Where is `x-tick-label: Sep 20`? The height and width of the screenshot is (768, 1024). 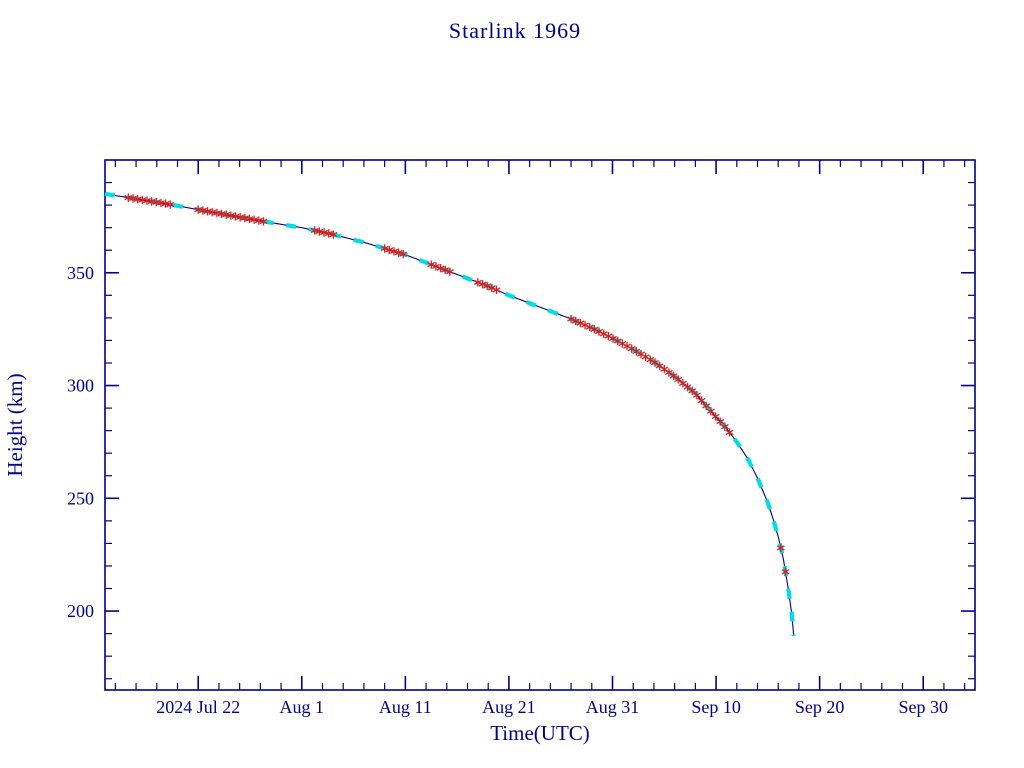 x-tick-label: Sep 20 is located at coordinates (820, 707).